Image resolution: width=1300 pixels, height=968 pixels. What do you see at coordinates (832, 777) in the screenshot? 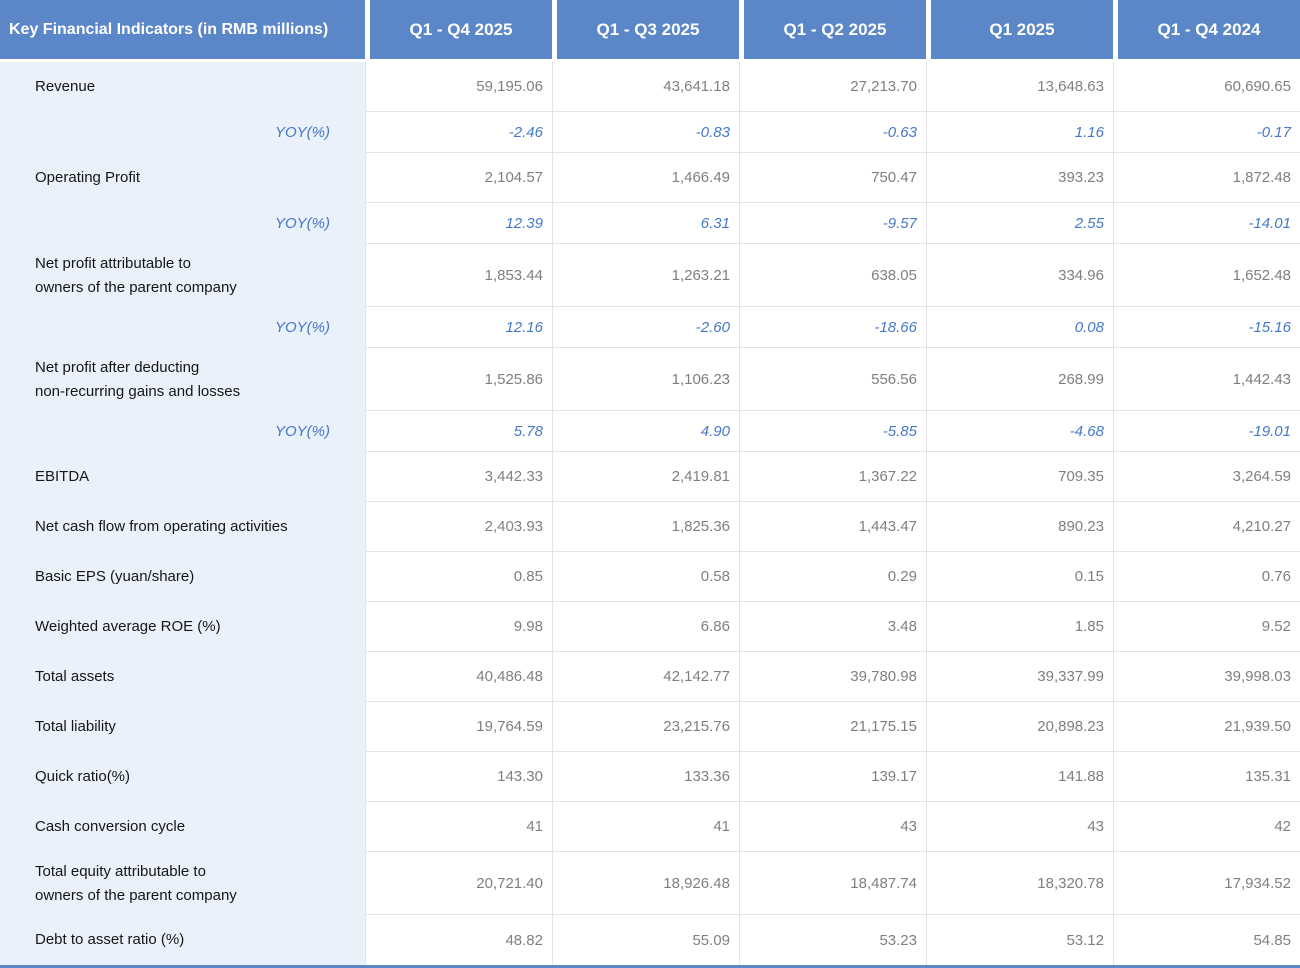
I see `metric-value-cell: 139.17` at bounding box center [832, 777].